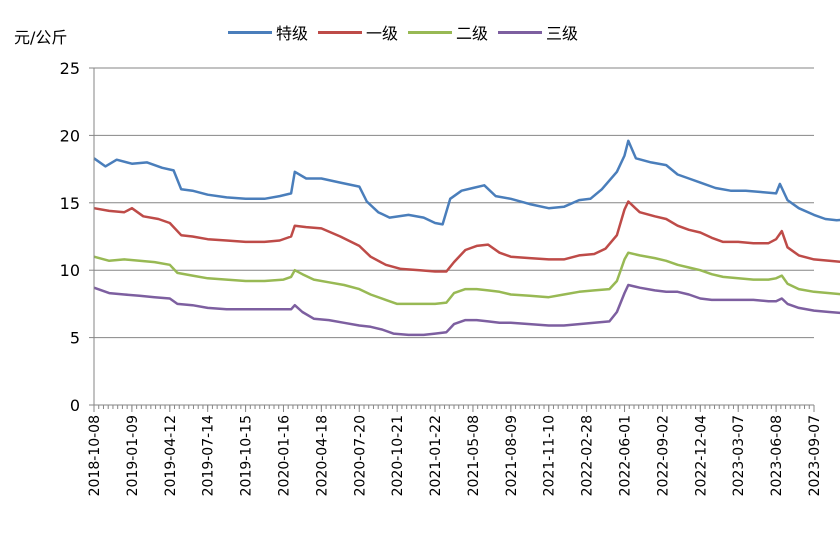  Describe the element at coordinates (284, 455) in the screenshot. I see `x-tick-label: 2020-01-16` at that location.